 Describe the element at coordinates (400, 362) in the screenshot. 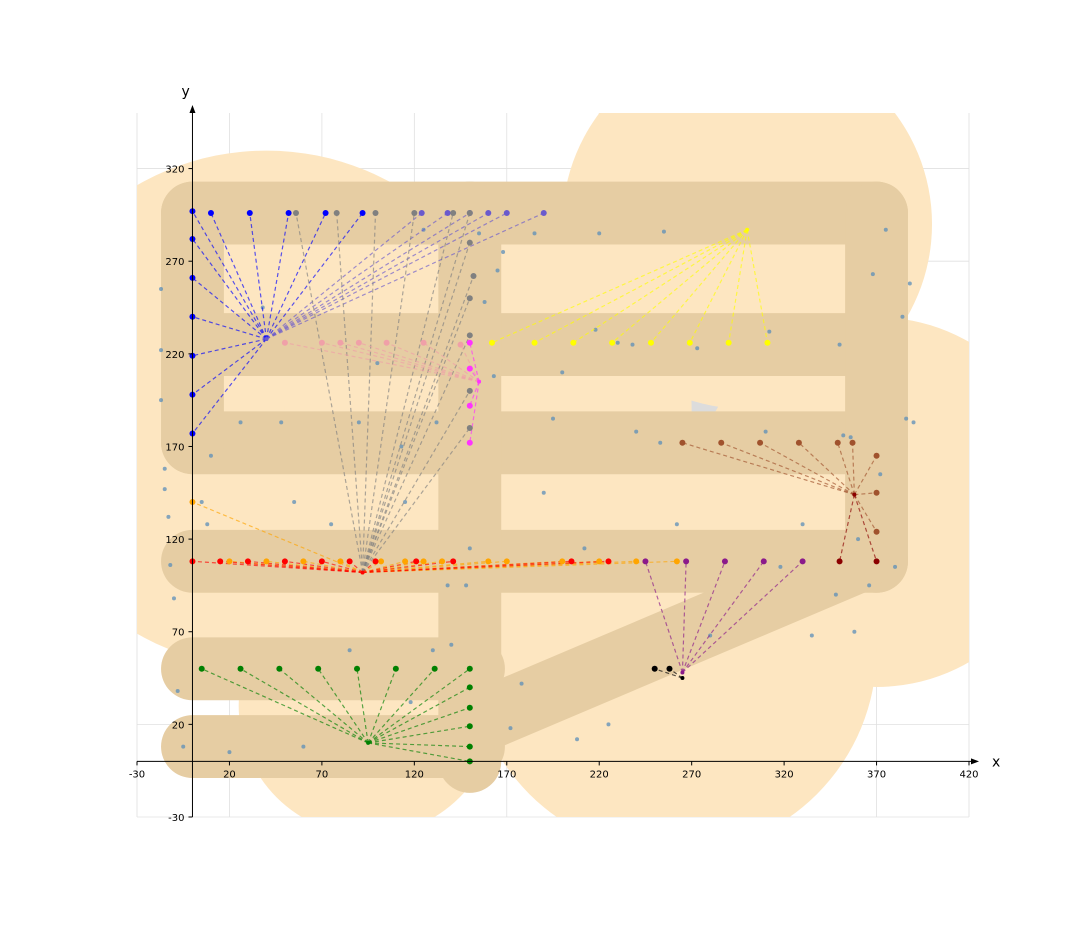

I see `connection-line-pink` at that location.